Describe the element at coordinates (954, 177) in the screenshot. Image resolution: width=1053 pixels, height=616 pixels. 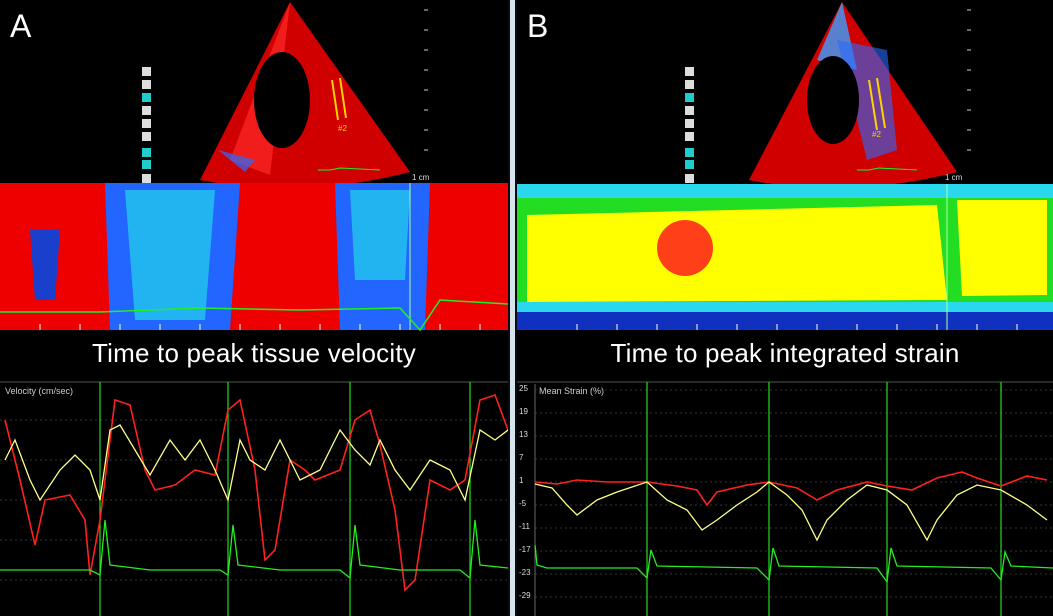
I see `scale-label-b: 1 cm` at that location.